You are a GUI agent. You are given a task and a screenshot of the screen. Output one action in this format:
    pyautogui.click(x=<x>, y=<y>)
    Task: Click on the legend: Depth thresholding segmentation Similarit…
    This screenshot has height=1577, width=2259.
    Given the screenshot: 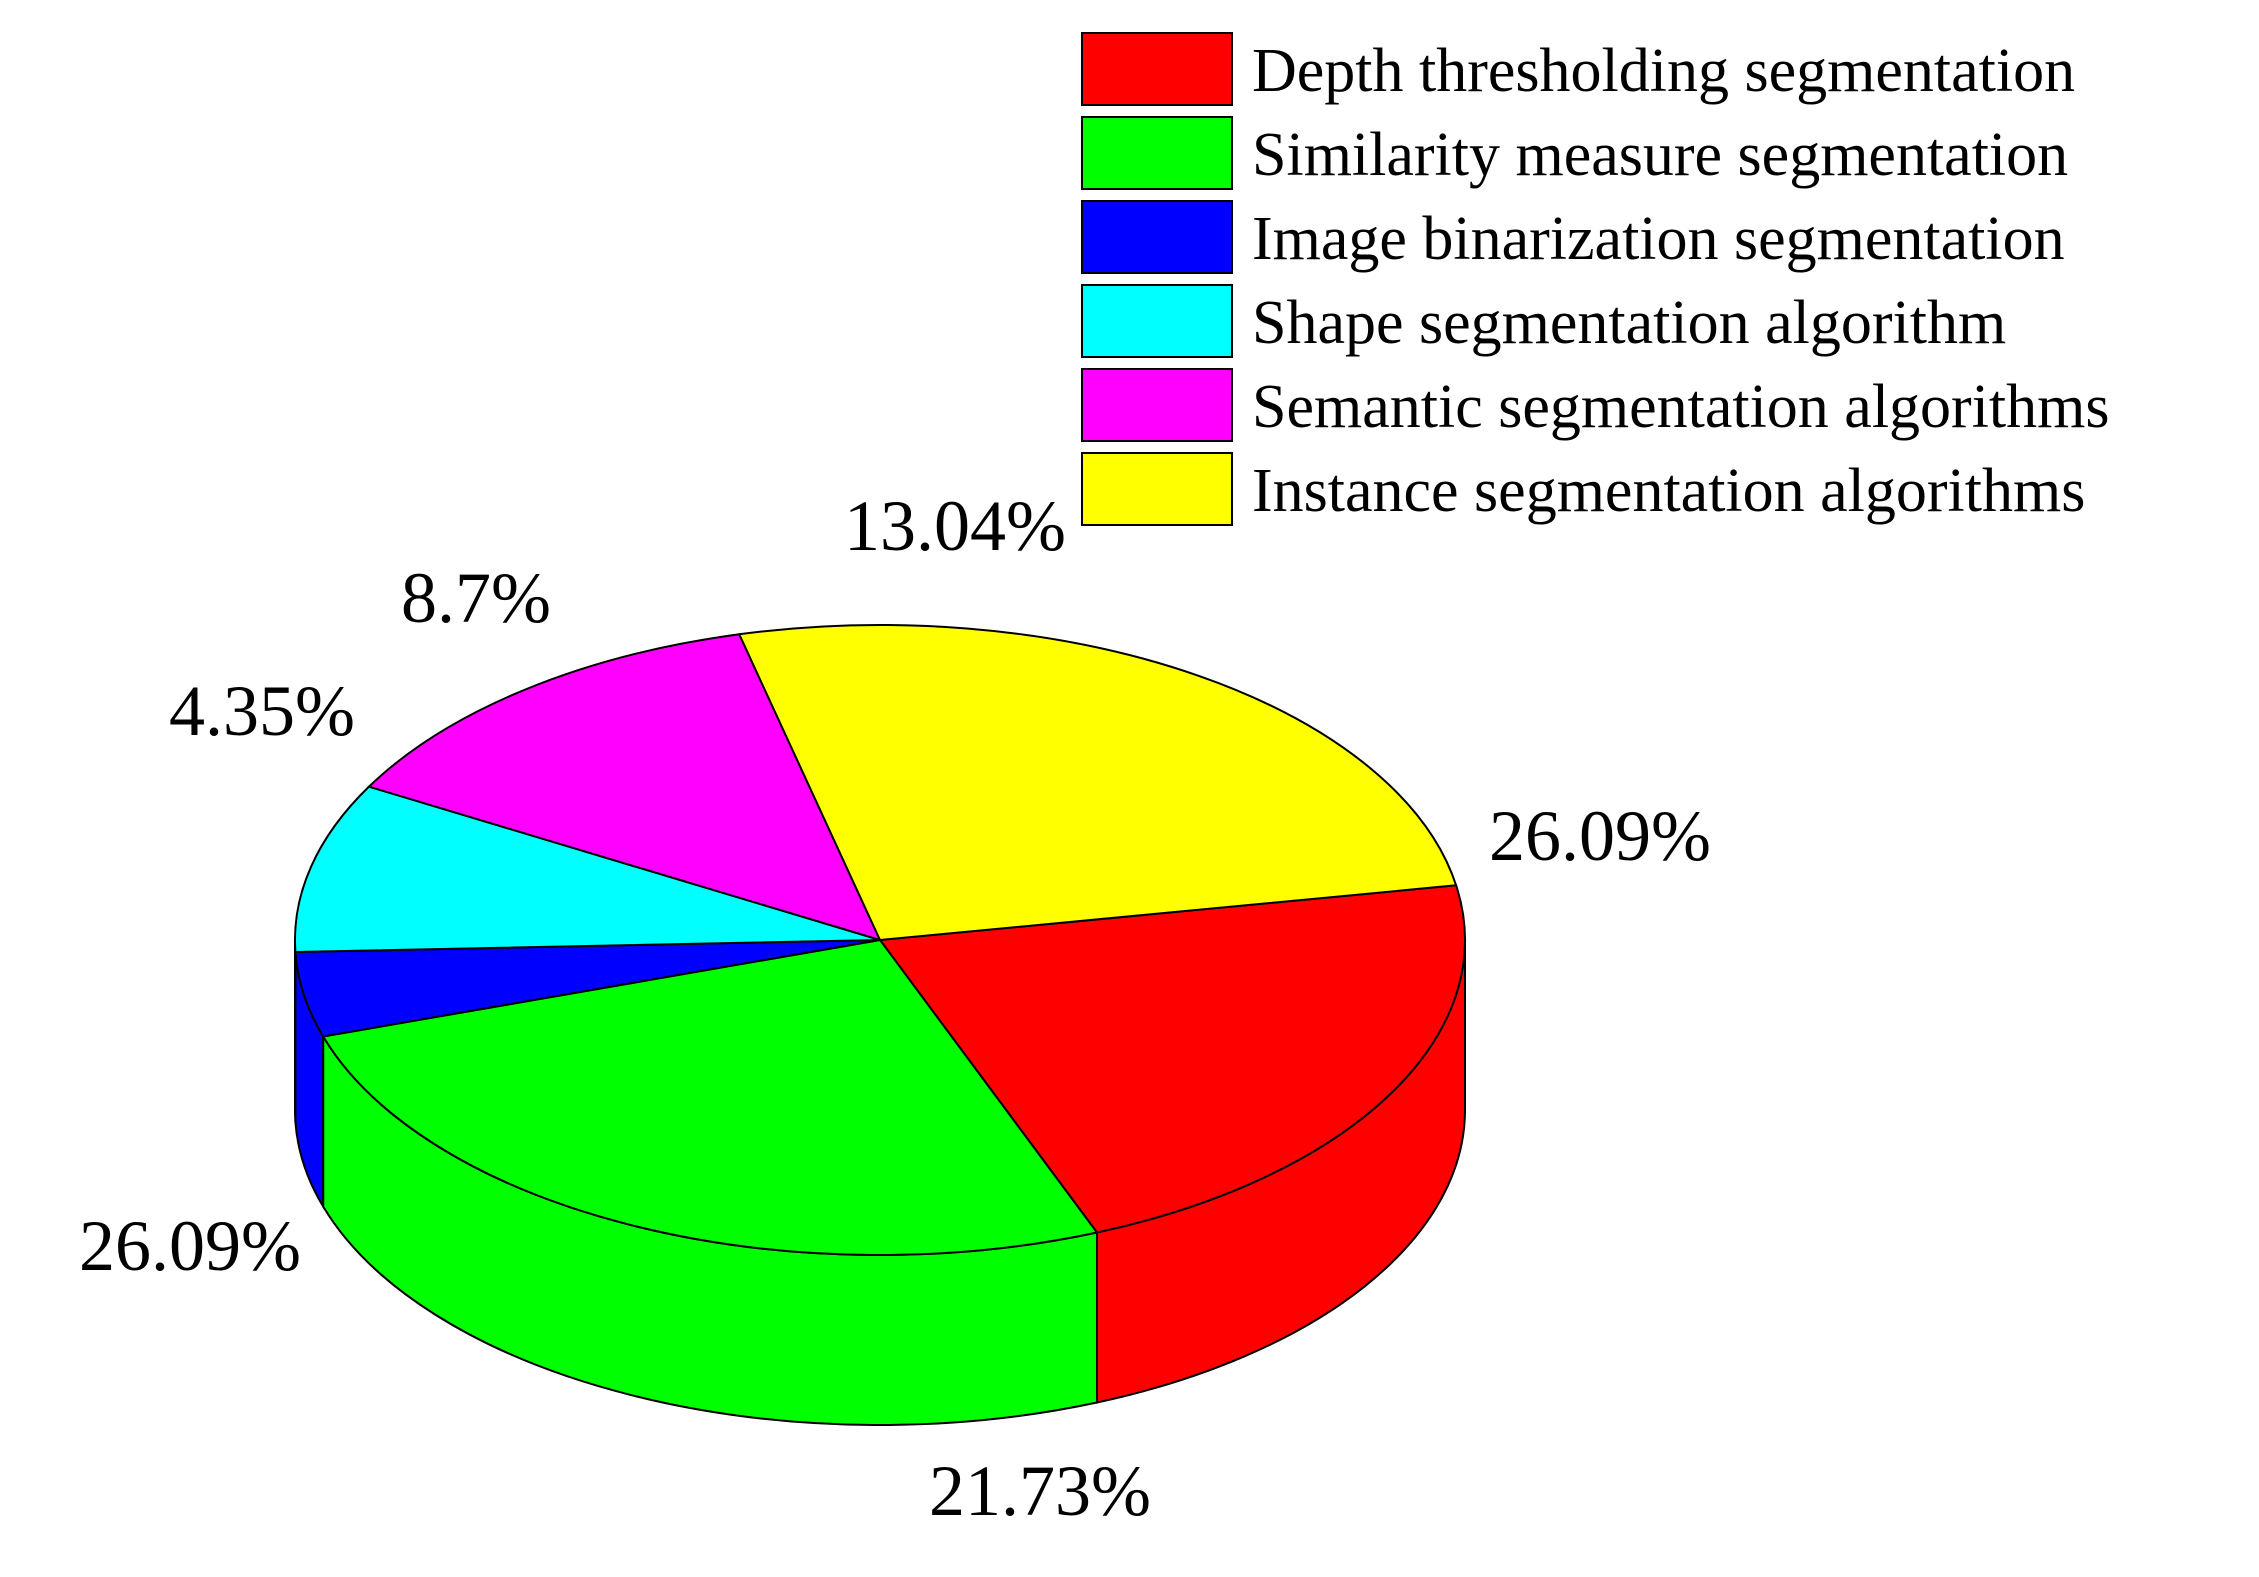 What is the action you would take?
    pyautogui.click(x=1595, y=279)
    